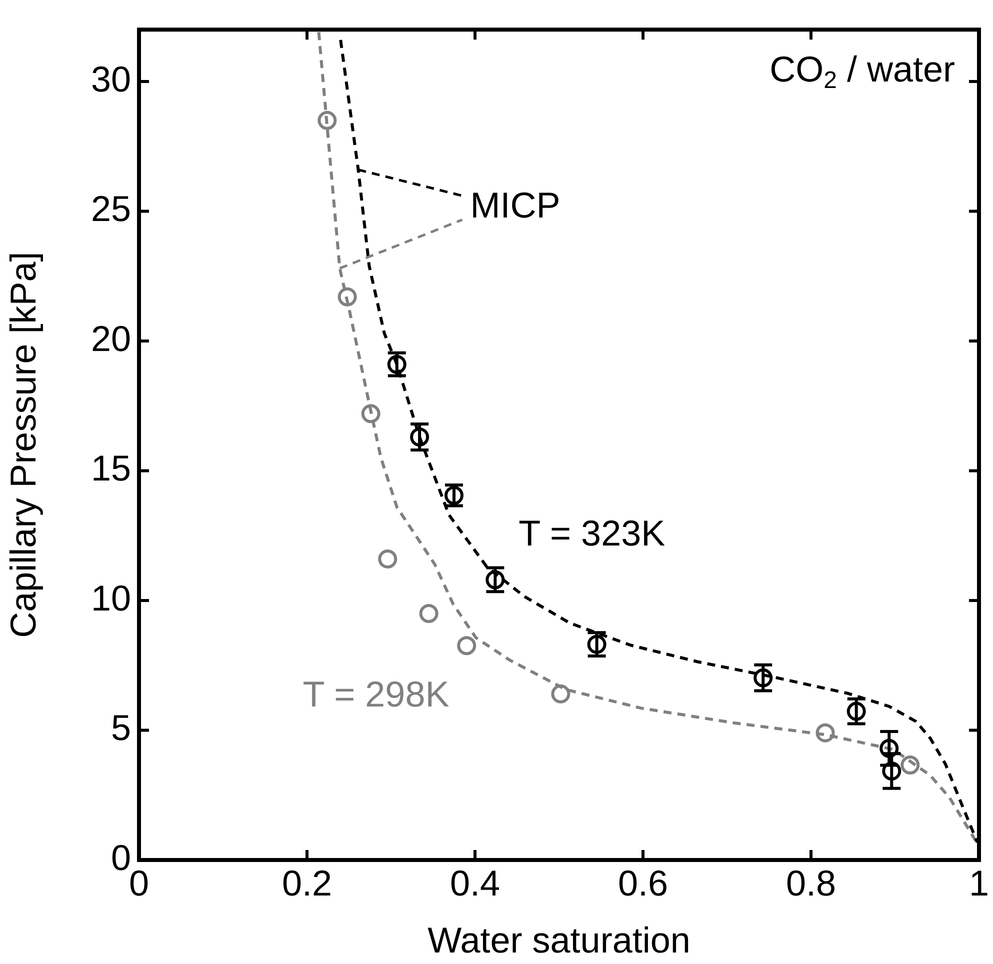  Describe the element at coordinates (979, 883) in the screenshot. I see `x-tick-label: 1` at that location.